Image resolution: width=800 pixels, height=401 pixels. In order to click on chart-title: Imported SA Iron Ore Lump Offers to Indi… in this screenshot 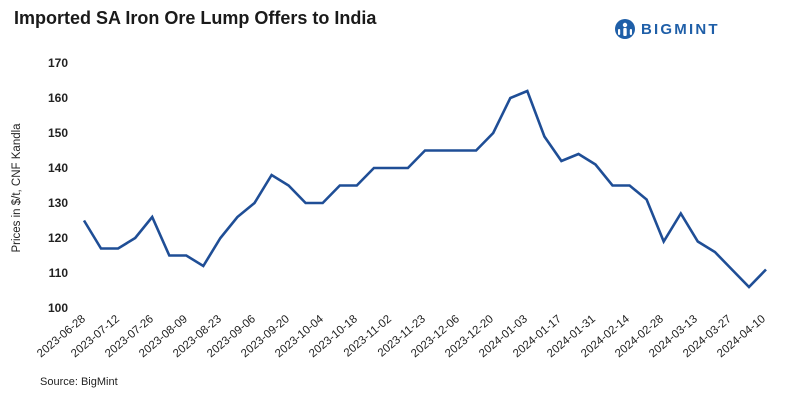, I will do `click(195, 18)`.